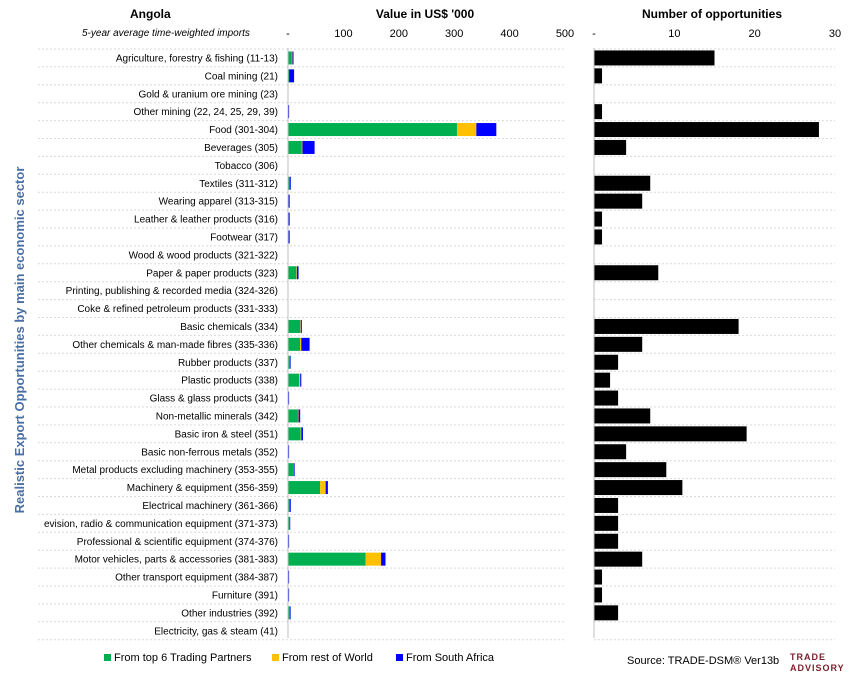 This screenshot has height=676, width=859. Describe the element at coordinates (817, 668) in the screenshot. I see `trade-advisory-logo-line2: ADVISORY` at that location.